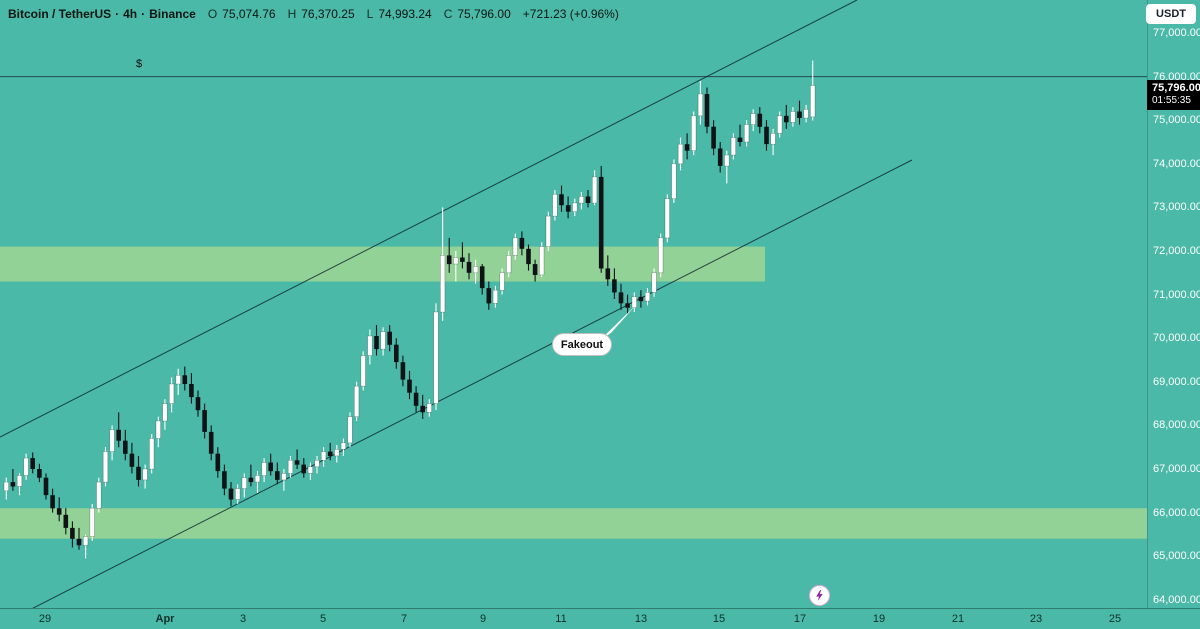 Image resolution: width=1200 pixels, height=629 pixels. What do you see at coordinates (561, 619) in the screenshot?
I see `time-axis-label: 11` at bounding box center [561, 619].